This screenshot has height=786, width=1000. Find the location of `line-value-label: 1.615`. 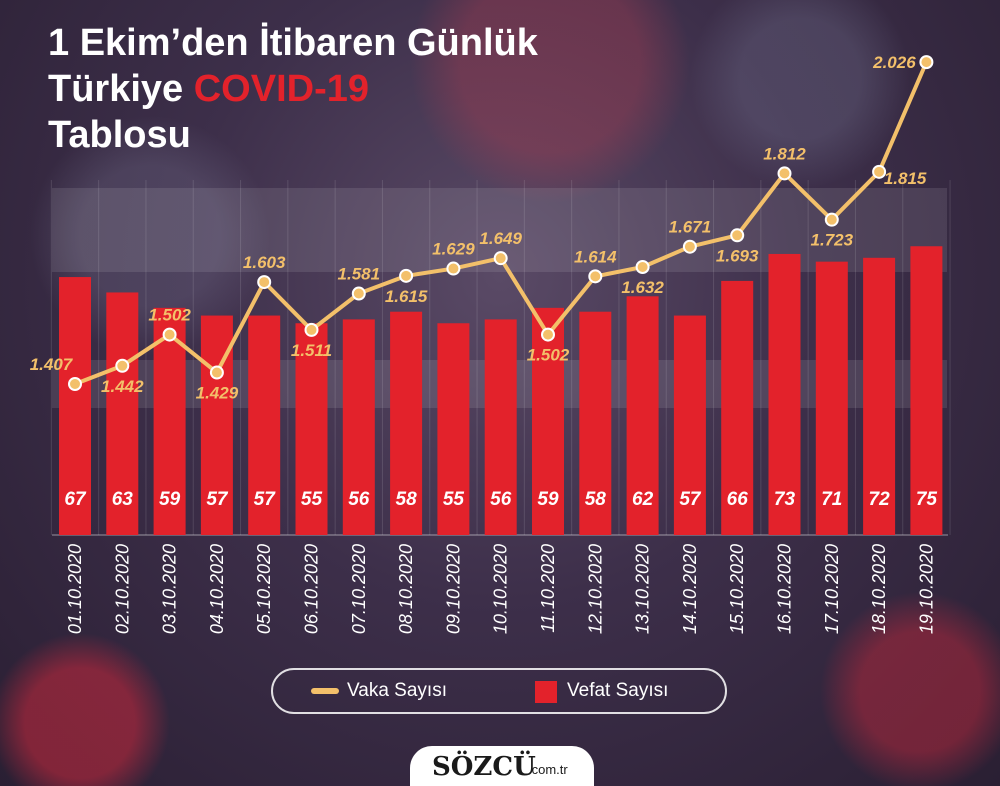

line-value-label: 1.615 is located at coordinates (406, 296).